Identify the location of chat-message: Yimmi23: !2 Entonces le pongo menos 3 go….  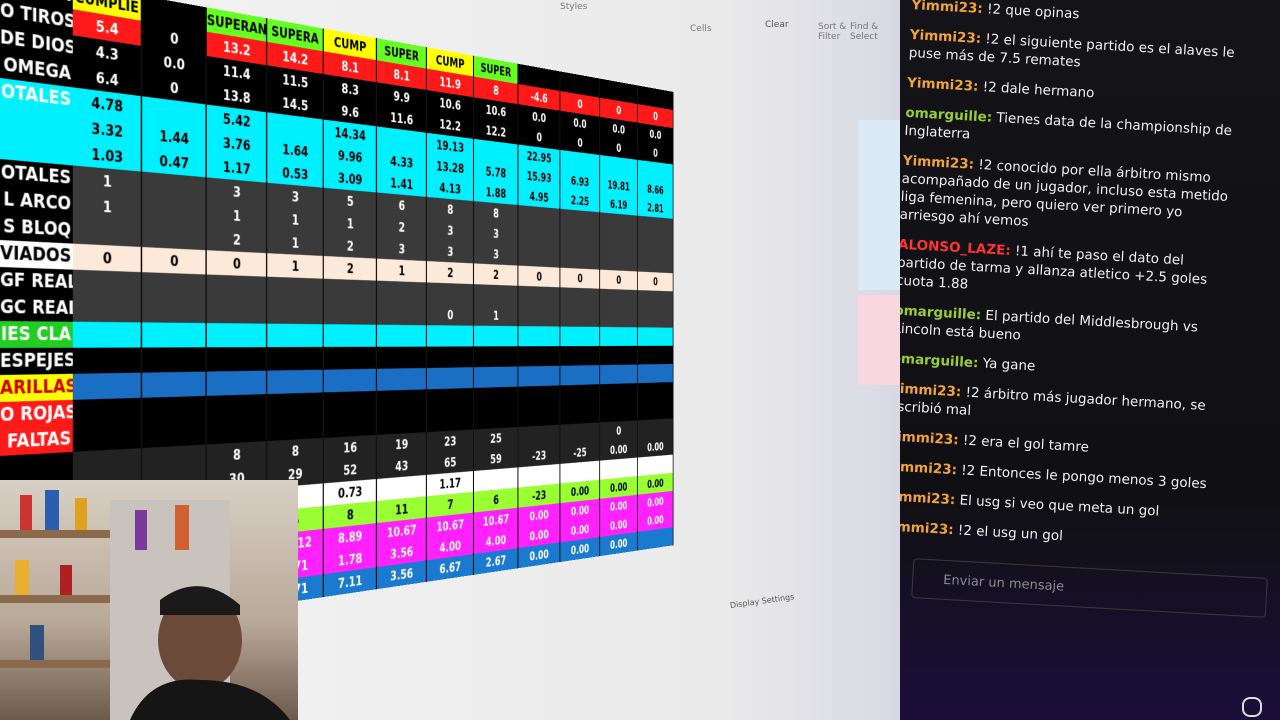
(1058, 475).